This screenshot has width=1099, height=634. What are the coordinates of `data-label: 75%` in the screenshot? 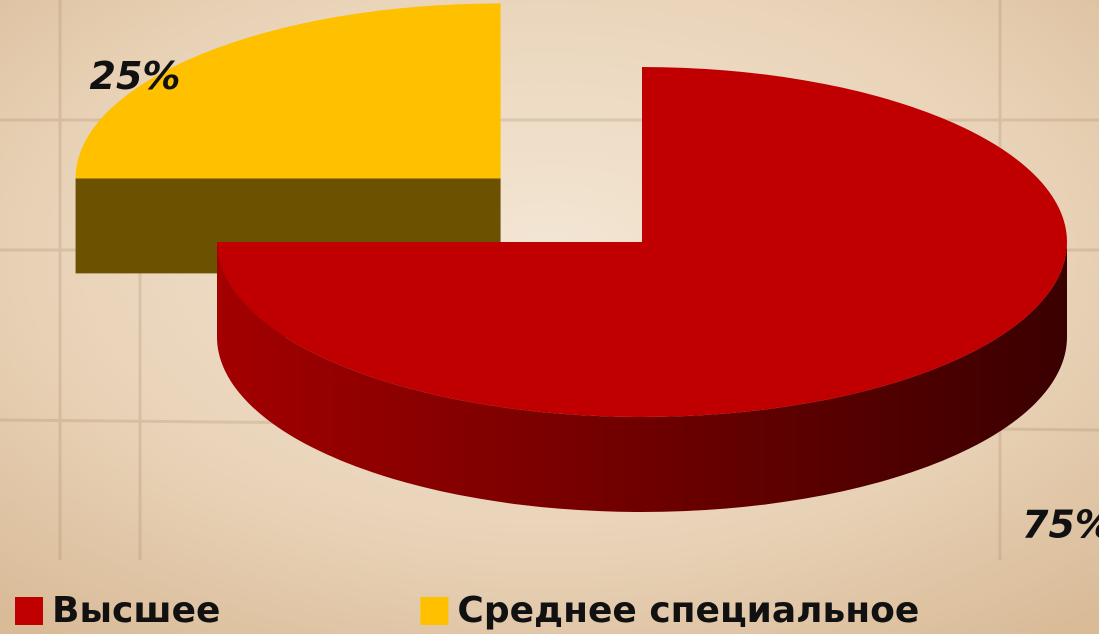 It's located at (1060, 524).